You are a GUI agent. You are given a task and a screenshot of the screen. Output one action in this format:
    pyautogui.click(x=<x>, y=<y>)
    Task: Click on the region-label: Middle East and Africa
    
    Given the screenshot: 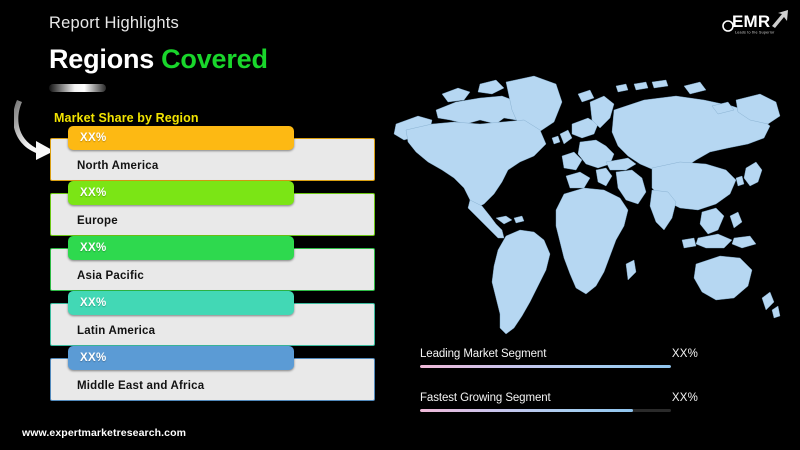 What is the action you would take?
    pyautogui.click(x=141, y=386)
    